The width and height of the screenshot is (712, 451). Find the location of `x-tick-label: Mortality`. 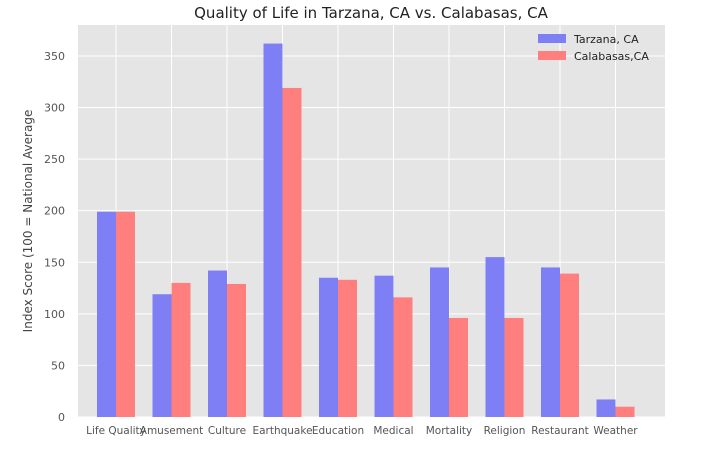

x-tick-label: Mortality is located at coordinates (449, 431).